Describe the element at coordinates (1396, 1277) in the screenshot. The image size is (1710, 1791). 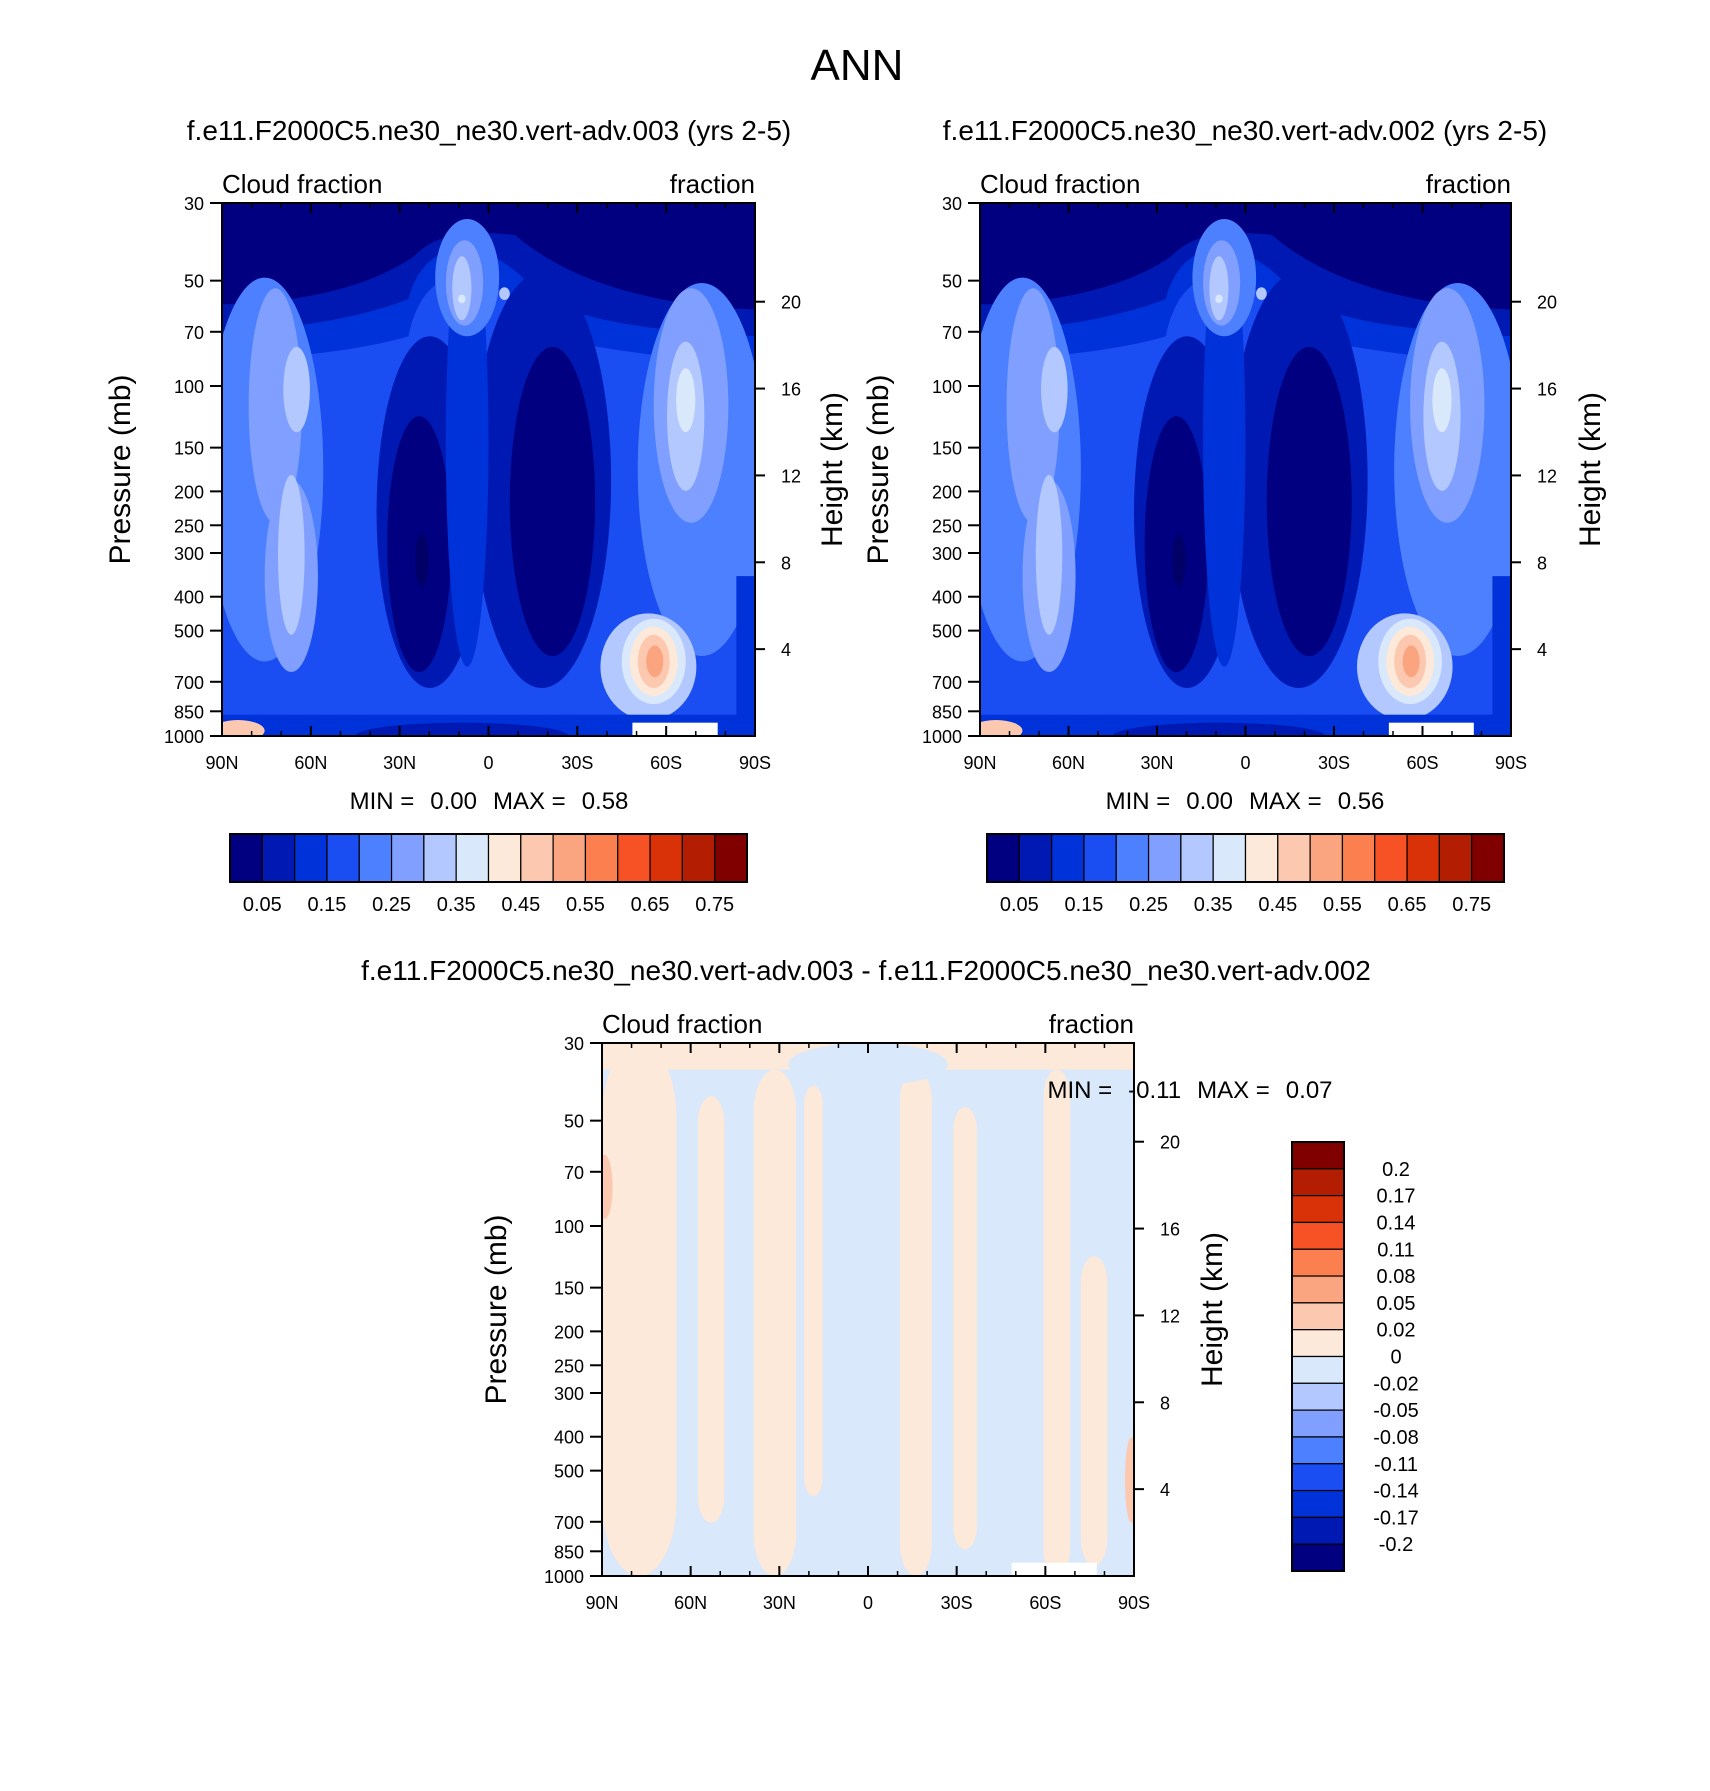
I see `colorbar-label: 0.08` at that location.